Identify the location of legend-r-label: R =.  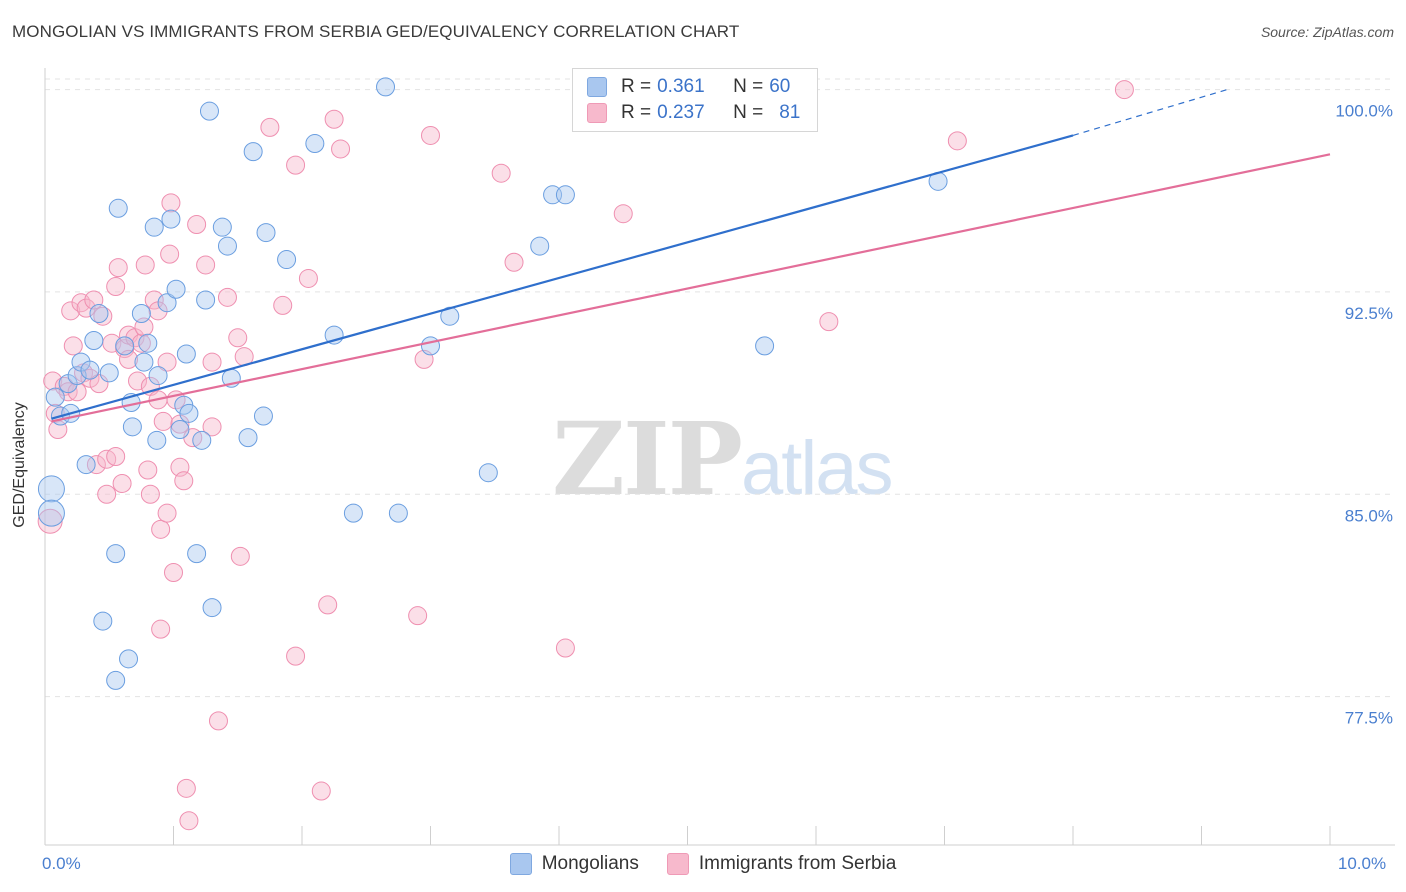
(636, 112).